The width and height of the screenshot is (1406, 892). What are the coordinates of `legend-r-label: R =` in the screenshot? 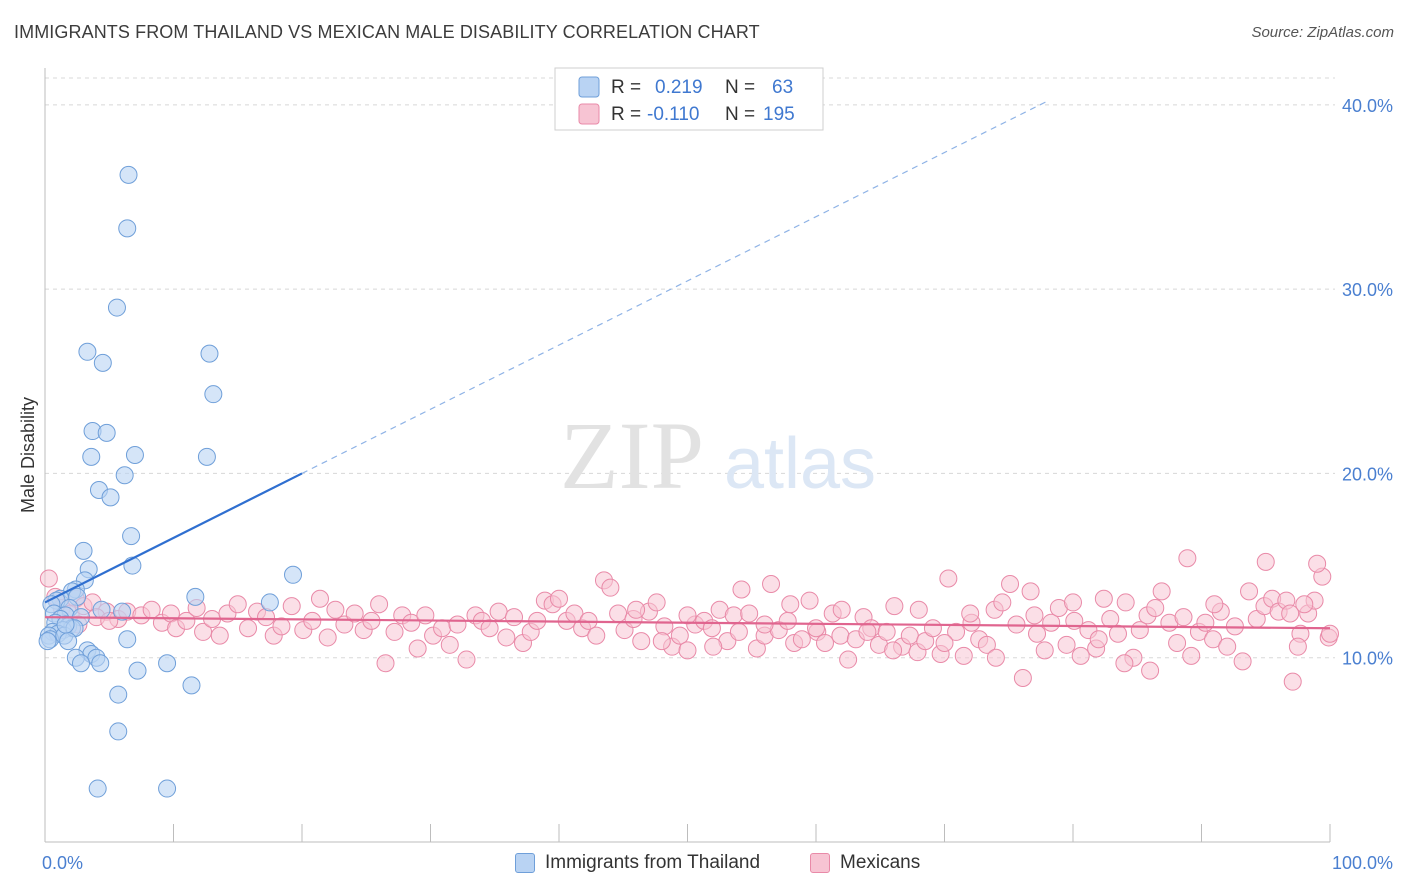 It's located at (626, 114).